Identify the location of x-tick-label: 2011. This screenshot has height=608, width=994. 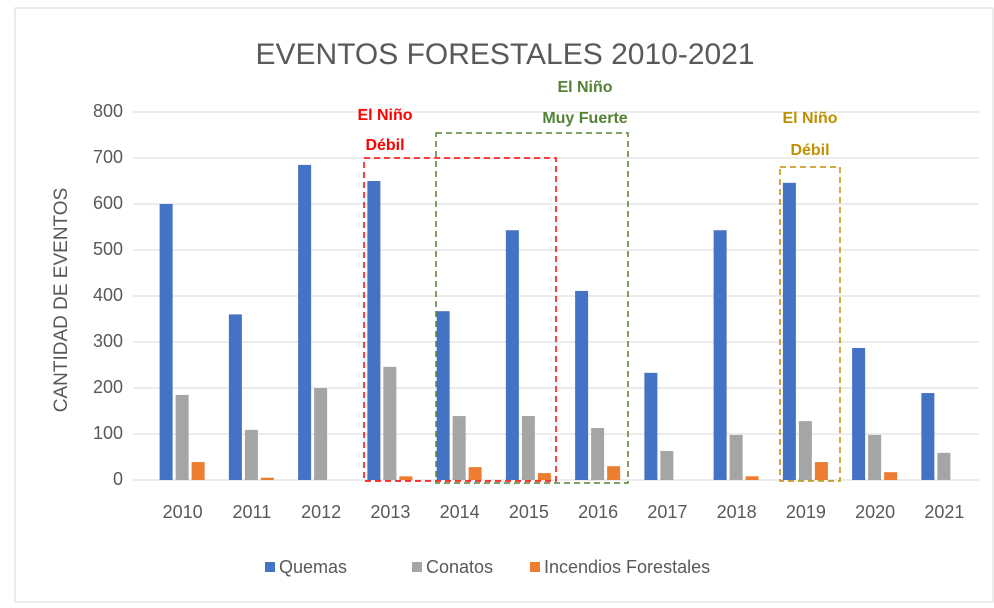
(252, 512).